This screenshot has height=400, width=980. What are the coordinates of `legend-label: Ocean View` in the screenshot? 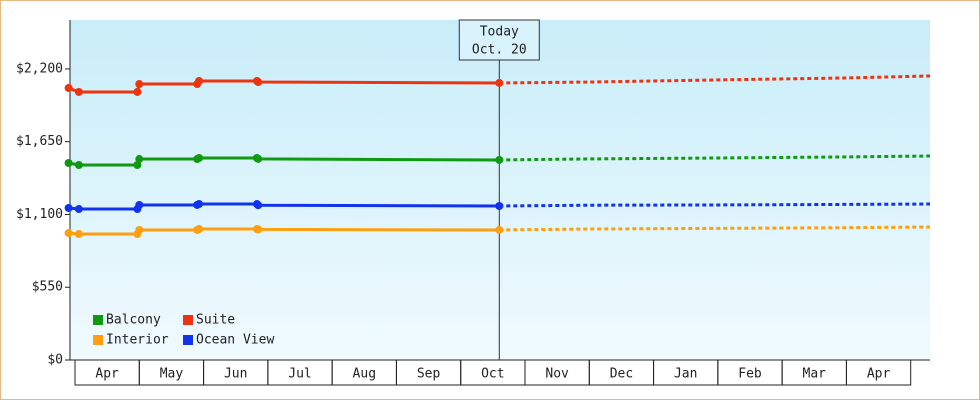 It's located at (235, 340).